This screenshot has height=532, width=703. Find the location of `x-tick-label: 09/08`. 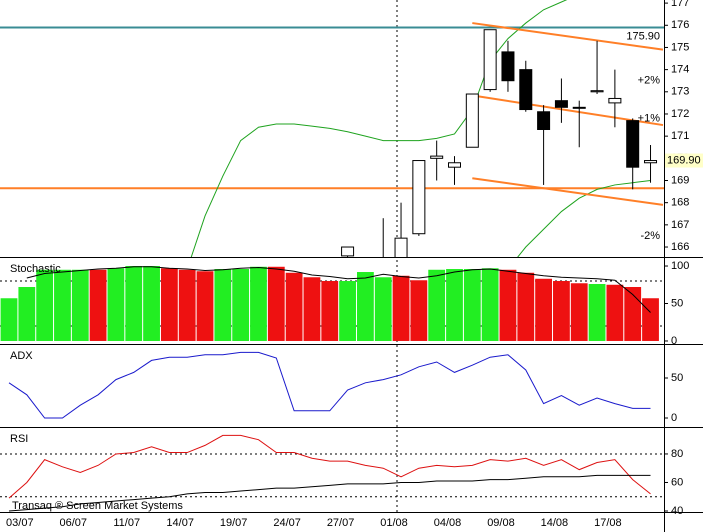

x-tick-label: 09/08 is located at coordinates (501, 523).